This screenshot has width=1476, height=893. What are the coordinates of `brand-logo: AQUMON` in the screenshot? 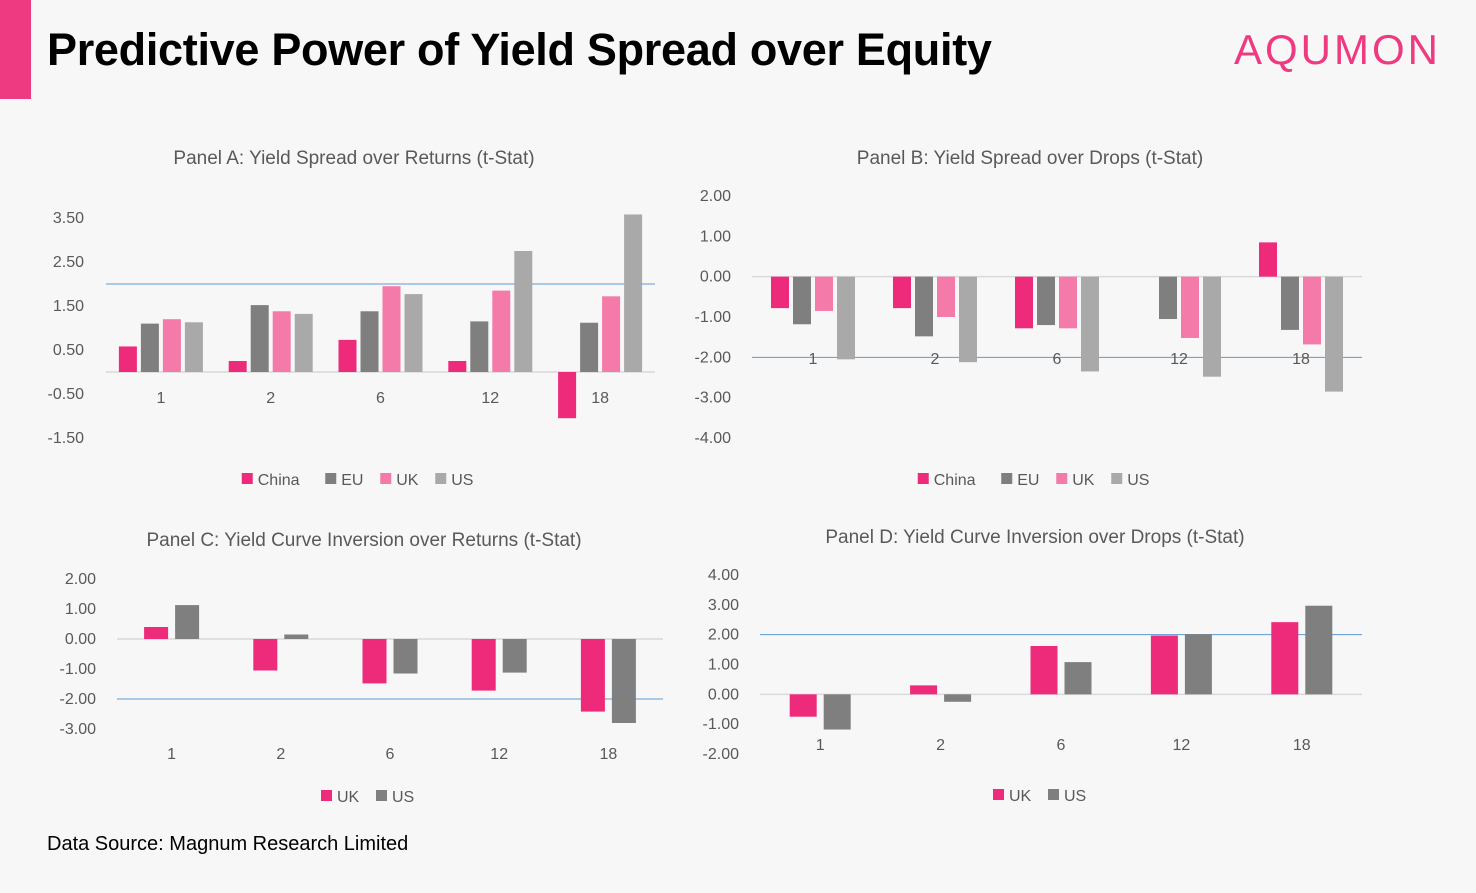 It's located at (1337, 49).